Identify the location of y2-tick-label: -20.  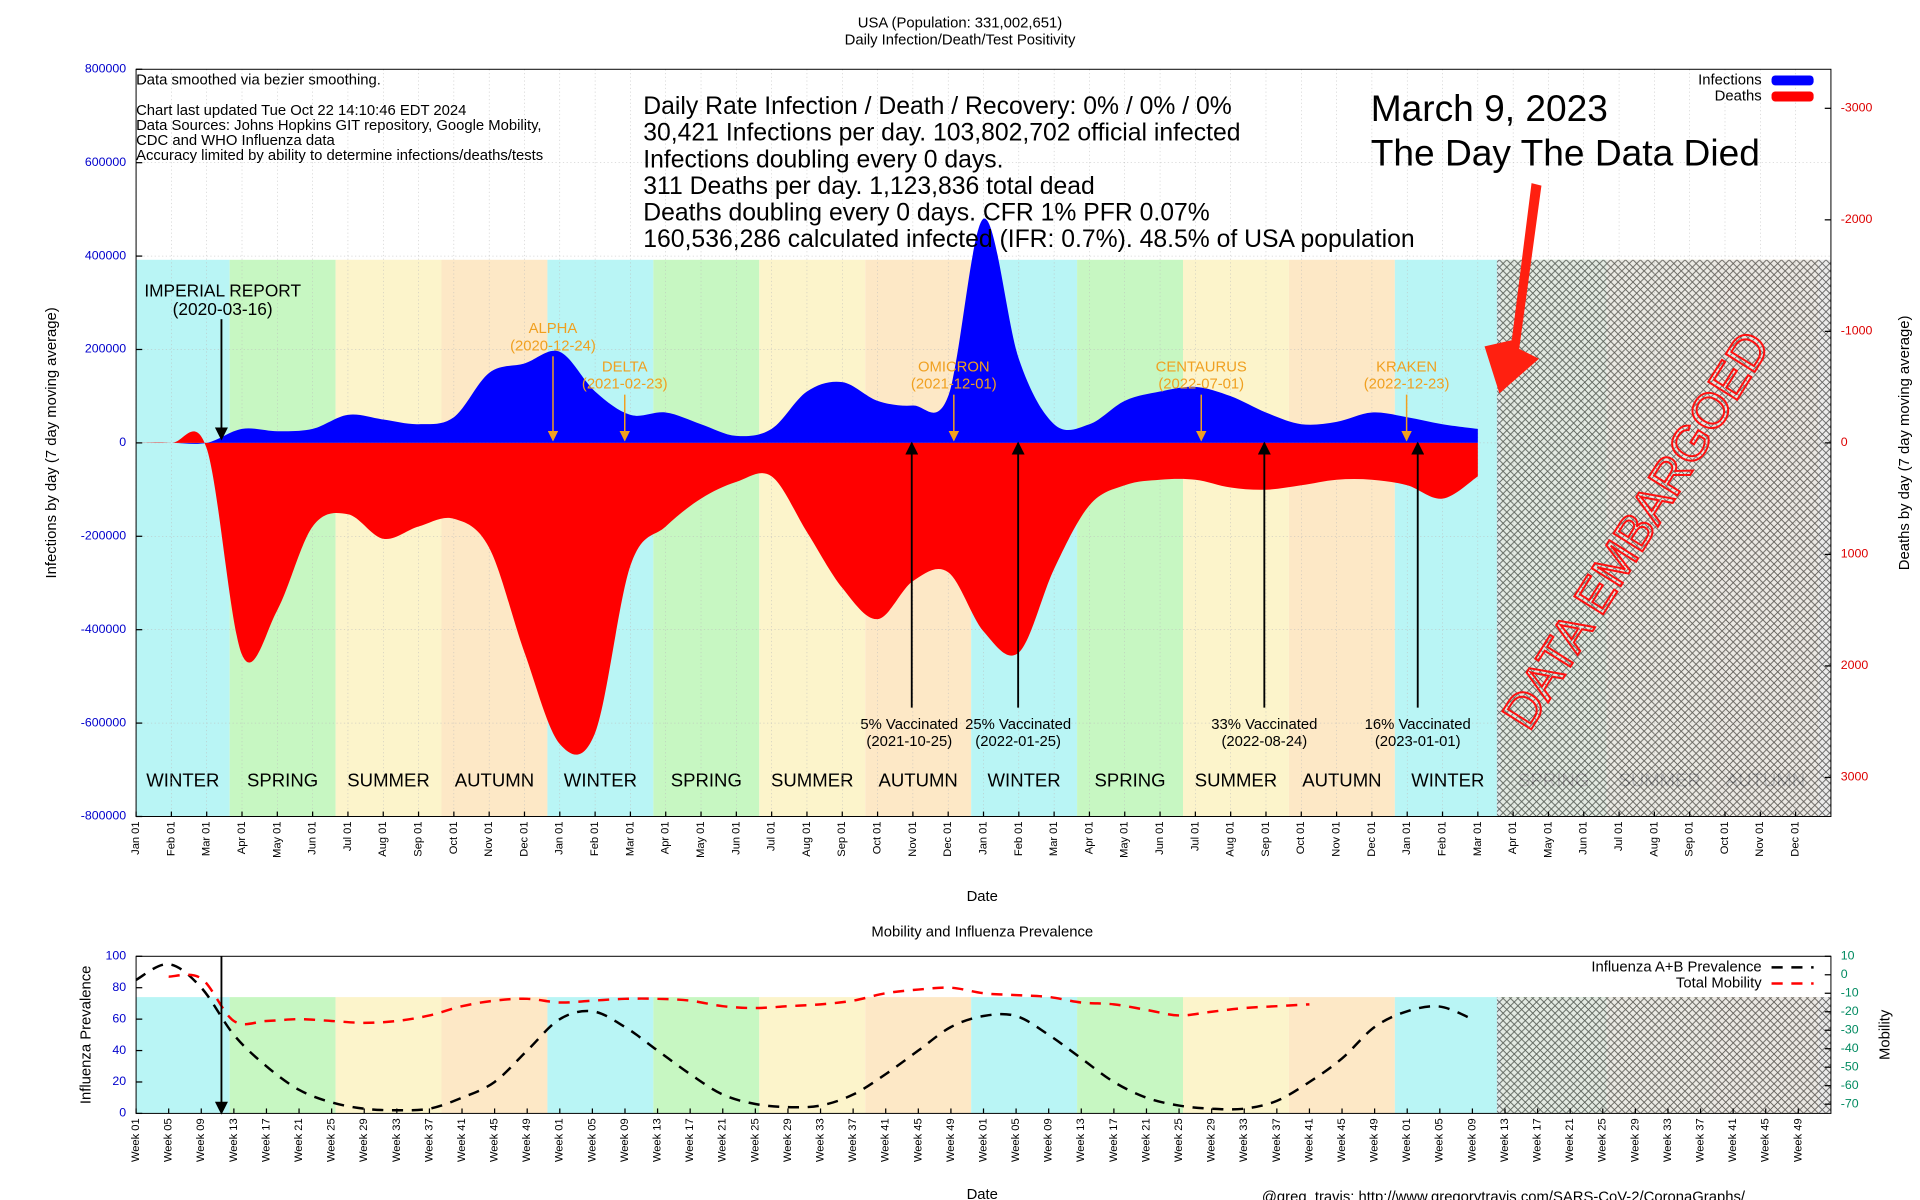
(1850, 1011).